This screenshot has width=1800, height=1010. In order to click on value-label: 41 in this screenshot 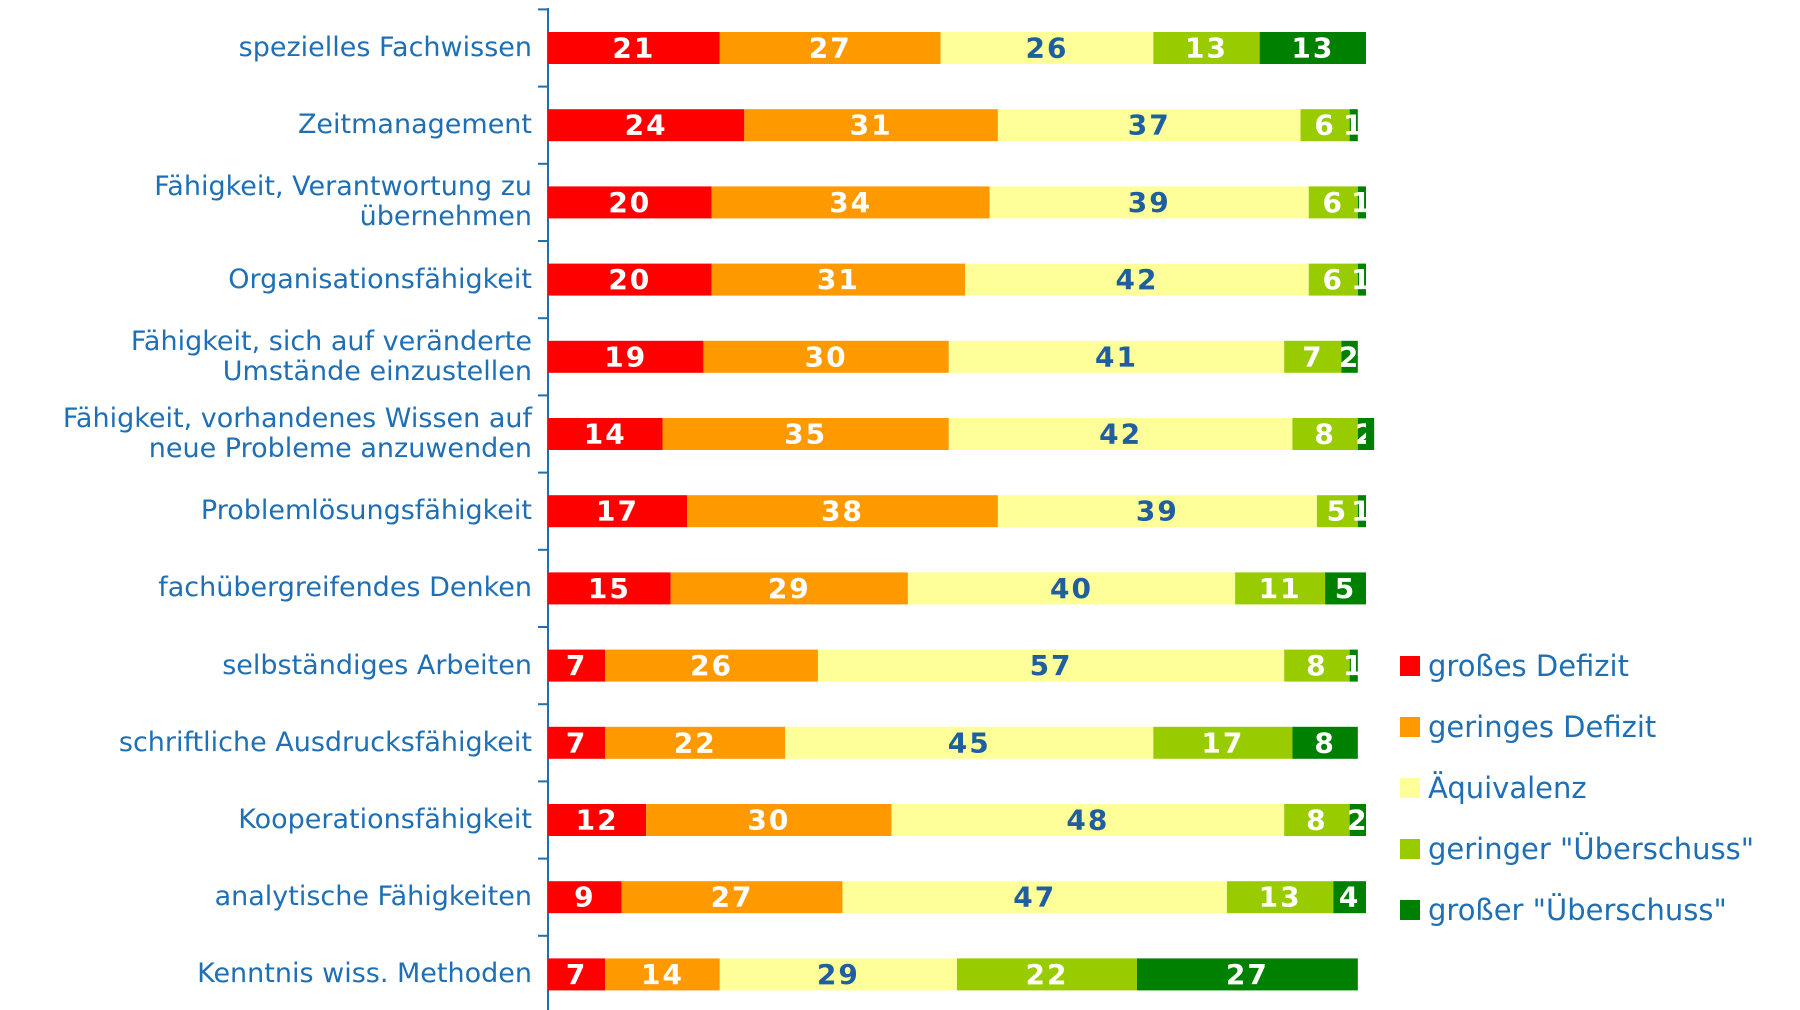, I will do `click(1116, 356)`.